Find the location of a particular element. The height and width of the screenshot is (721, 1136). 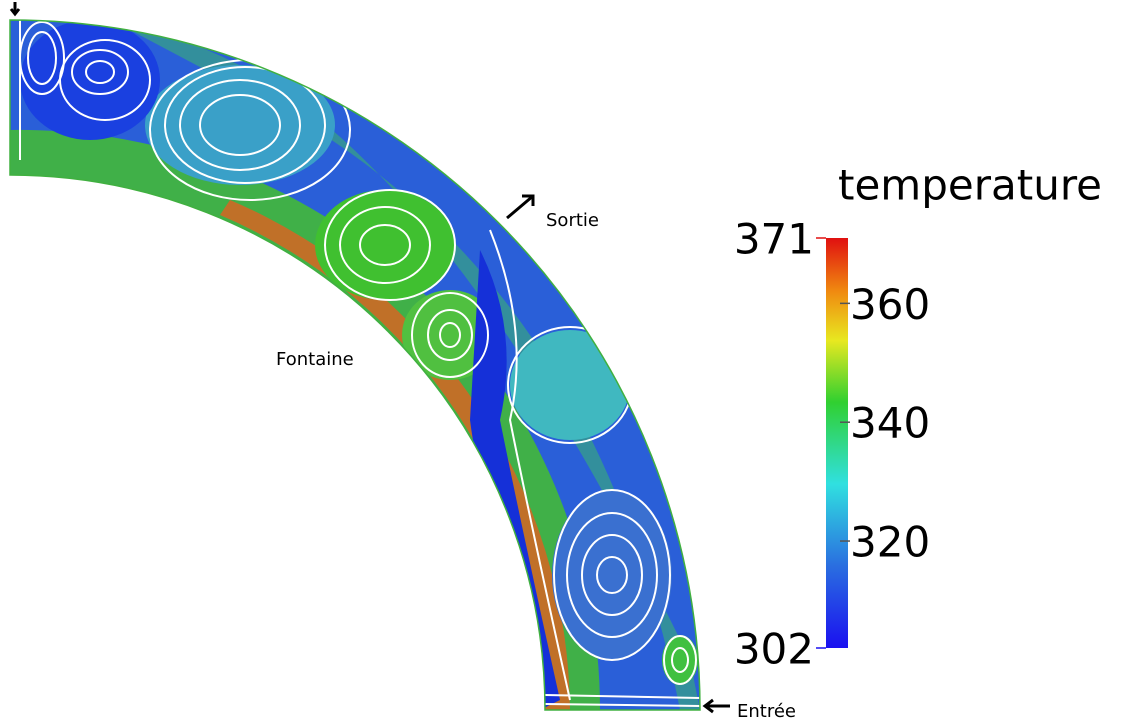

range-label: 371 is located at coordinates (774, 239).